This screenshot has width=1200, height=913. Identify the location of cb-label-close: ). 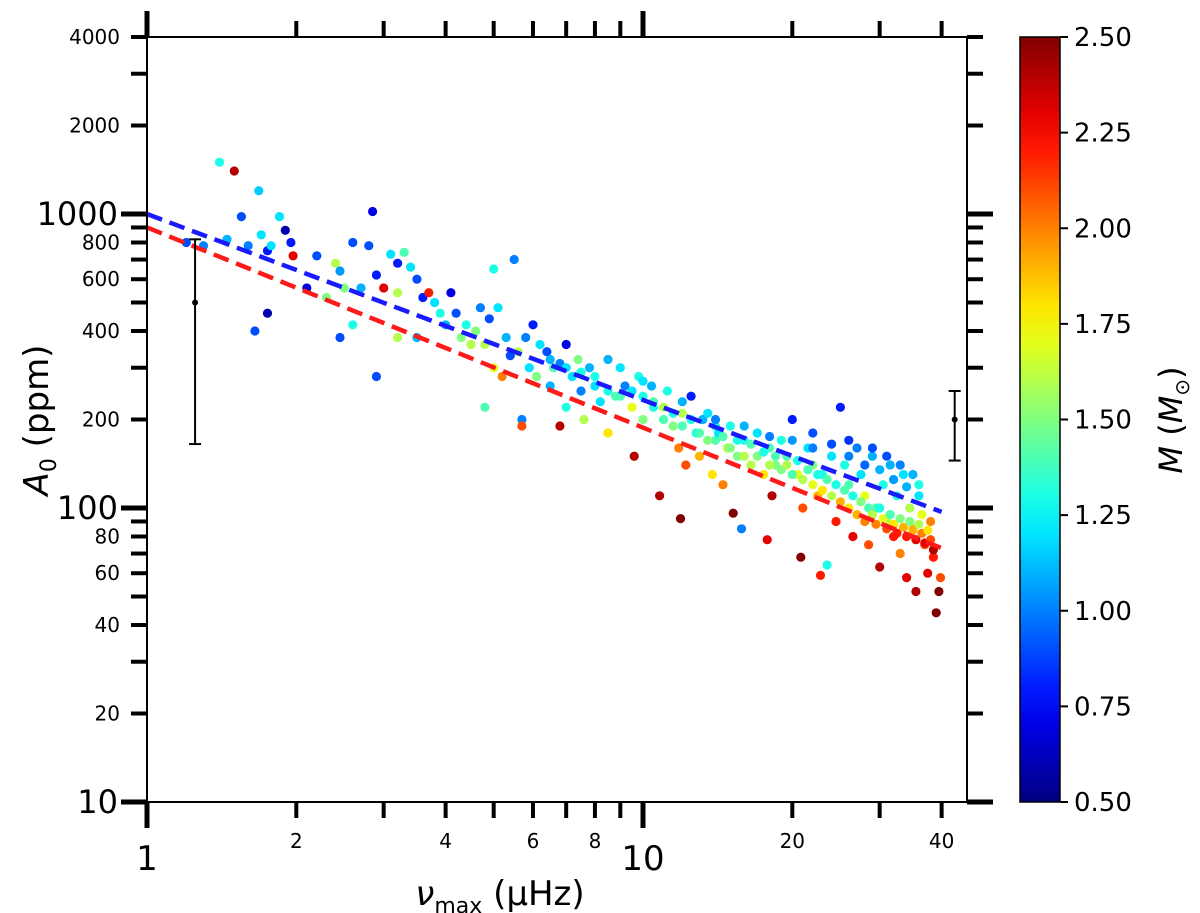
(1171, 372).